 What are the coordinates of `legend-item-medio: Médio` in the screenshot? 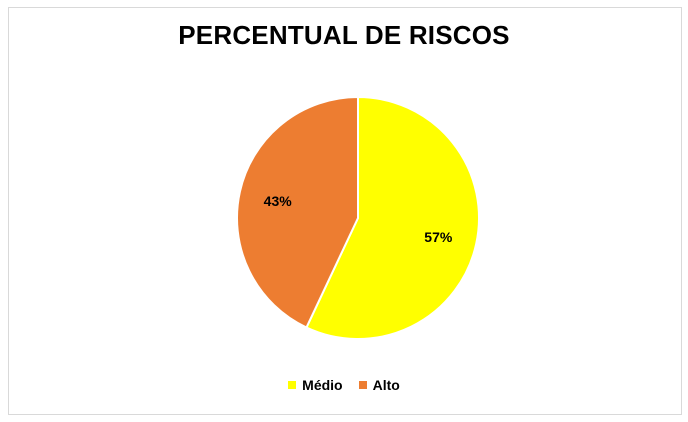 It's located at (315, 385).